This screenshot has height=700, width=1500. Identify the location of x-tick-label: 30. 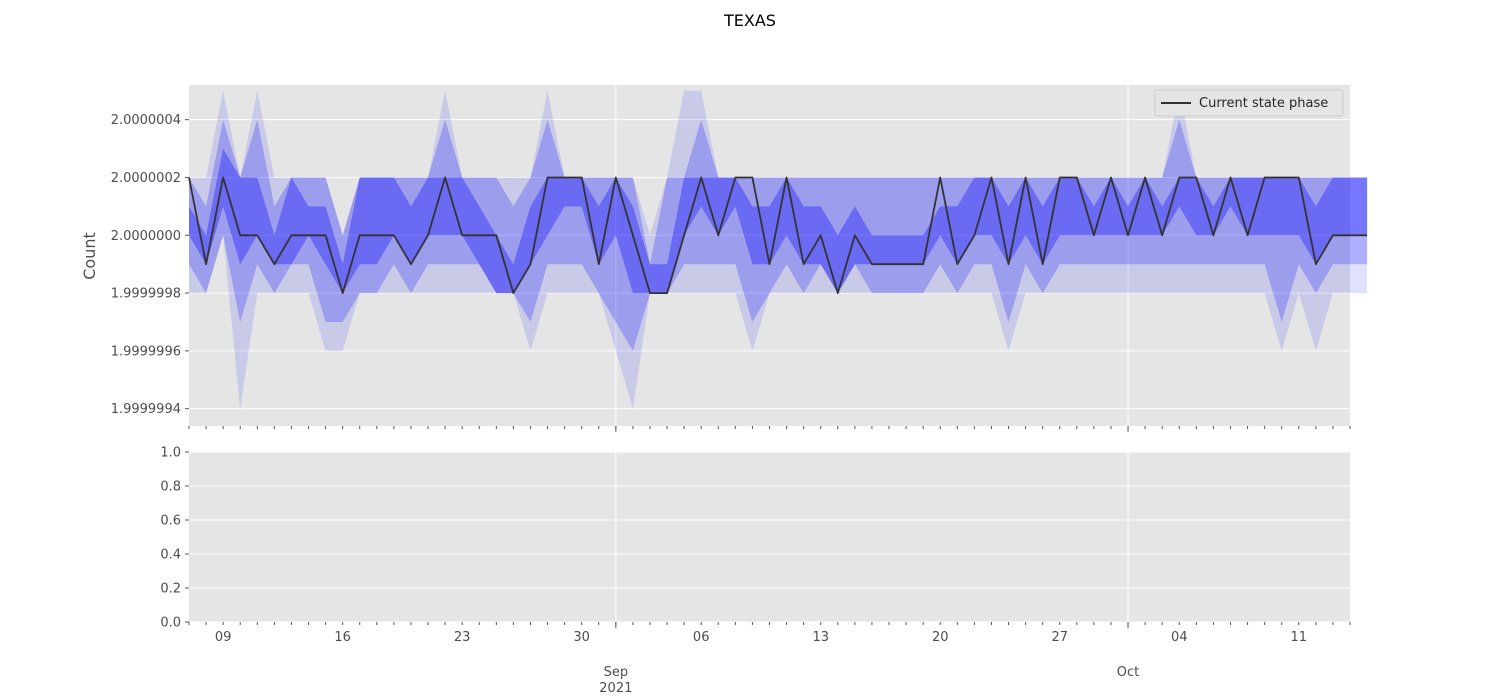
(581, 637).